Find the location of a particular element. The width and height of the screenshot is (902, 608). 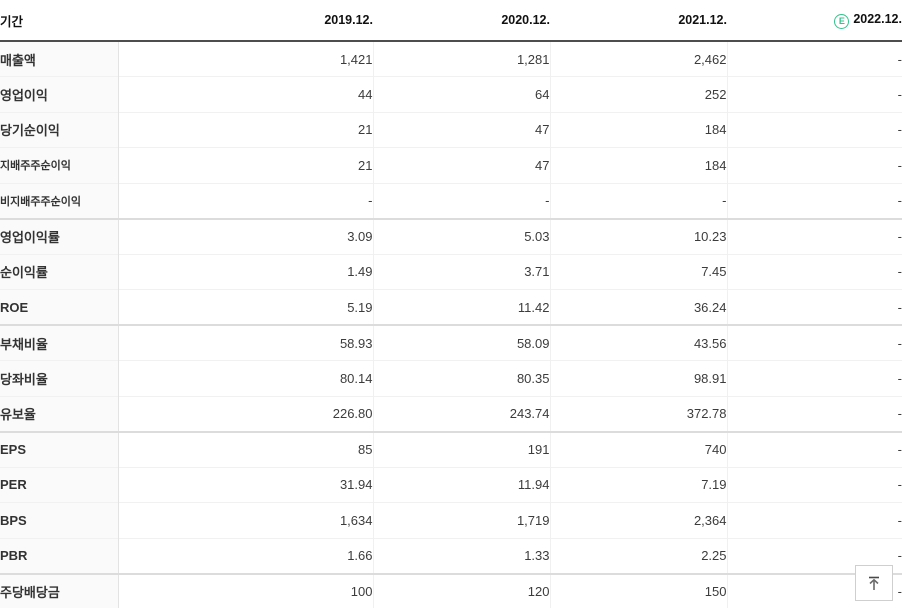

year-header-2020: 2020.12. is located at coordinates (461, 21).